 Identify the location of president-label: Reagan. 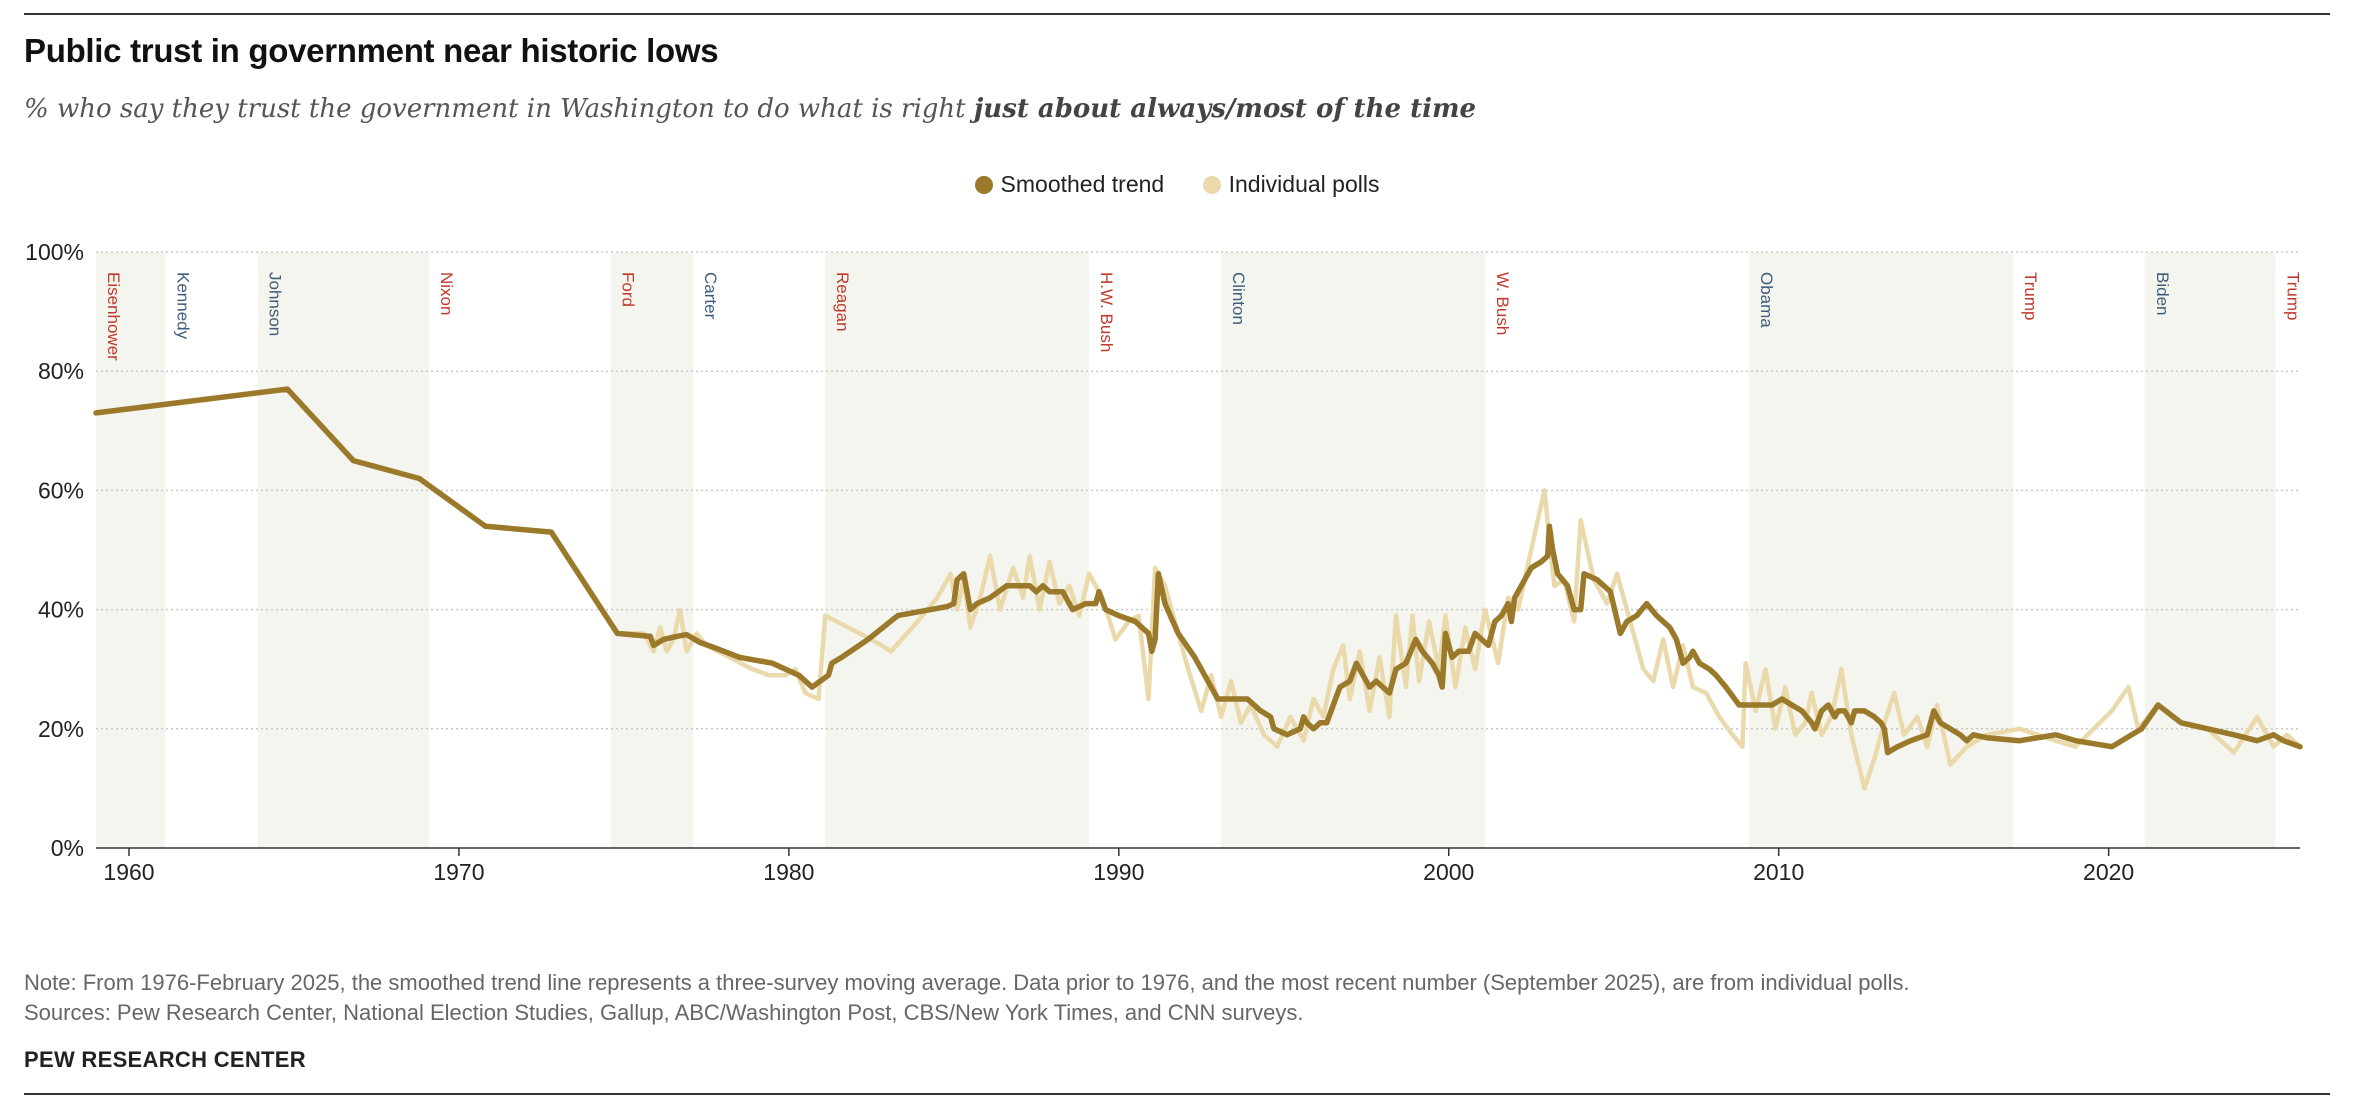
(842, 302).